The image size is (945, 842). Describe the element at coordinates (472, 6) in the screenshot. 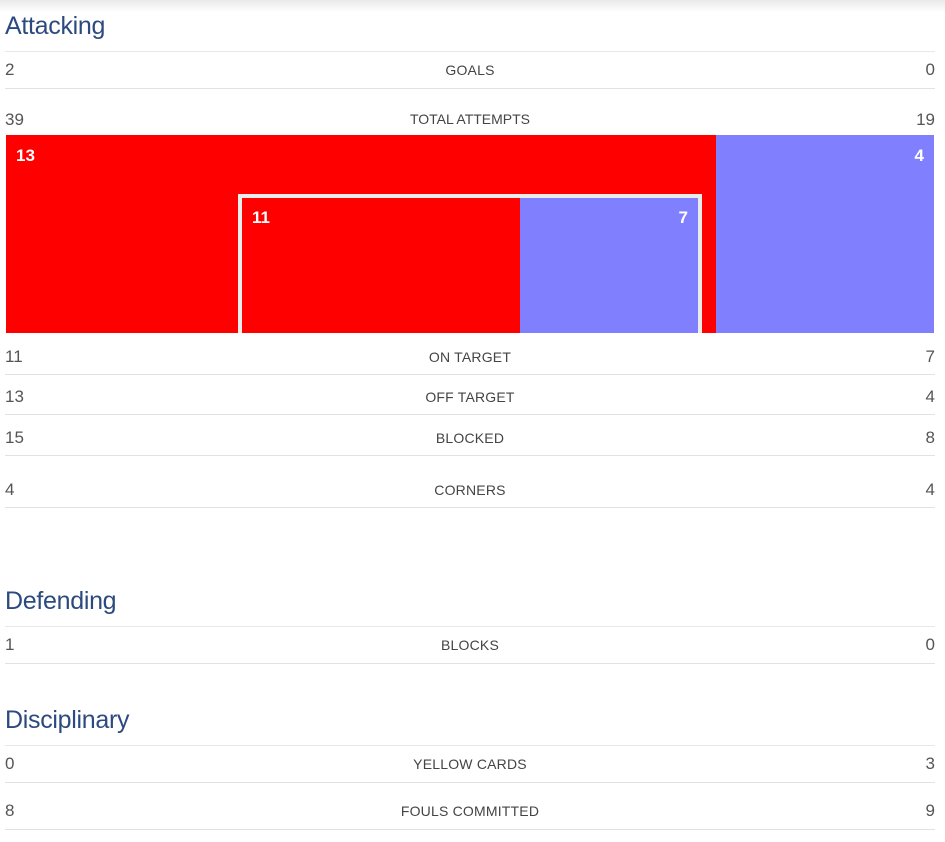

I see `top-shadow` at that location.